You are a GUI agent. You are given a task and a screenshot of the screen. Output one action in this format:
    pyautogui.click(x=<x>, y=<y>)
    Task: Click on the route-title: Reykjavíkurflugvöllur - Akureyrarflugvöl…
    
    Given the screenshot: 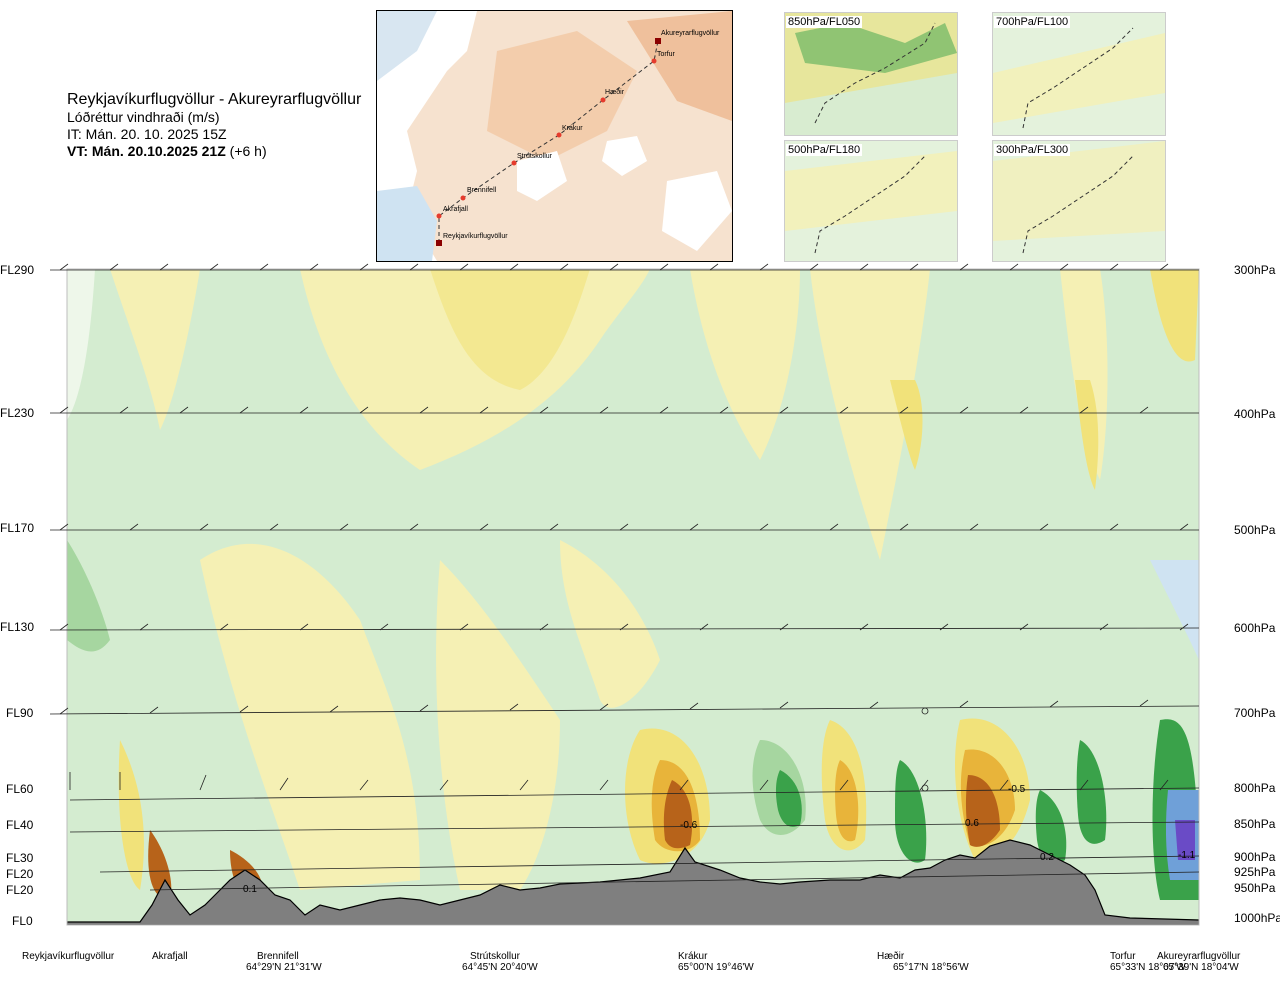 What is the action you would take?
    pyautogui.click(x=214, y=99)
    